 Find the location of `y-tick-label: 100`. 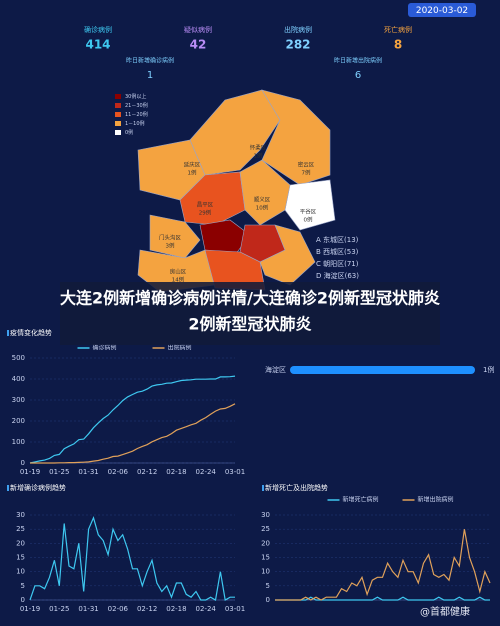

y-tick-label: 100 is located at coordinates (18, 442).